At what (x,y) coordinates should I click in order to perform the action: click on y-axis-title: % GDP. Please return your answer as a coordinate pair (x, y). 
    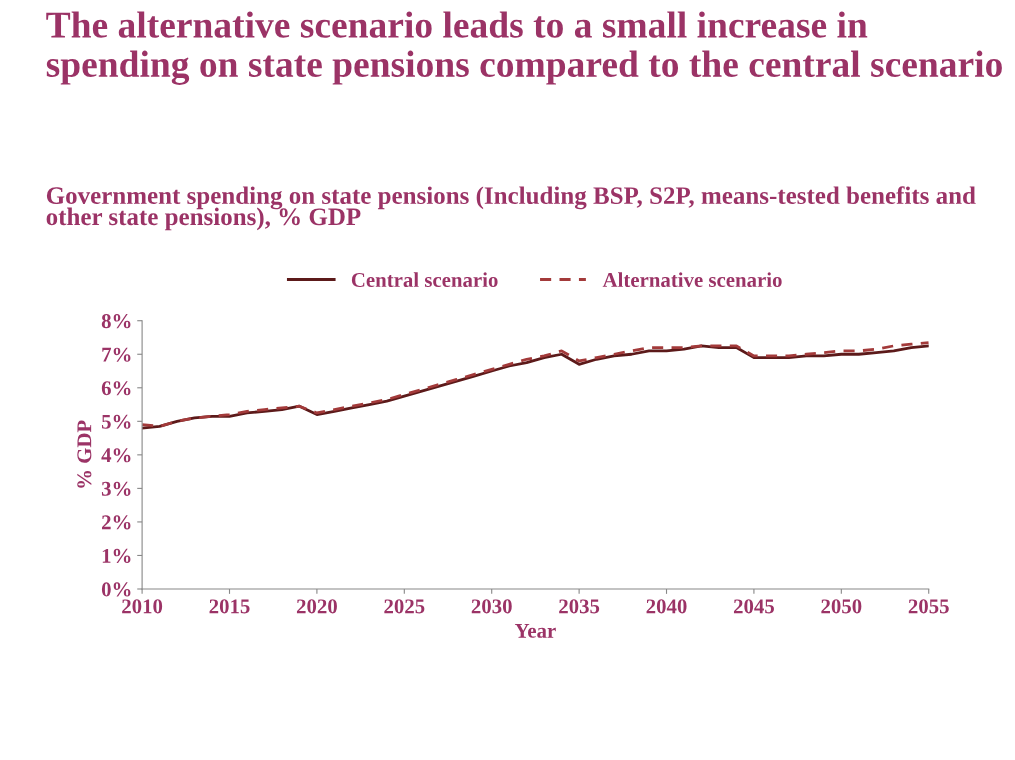
    Looking at the image, I should click on (84, 454).